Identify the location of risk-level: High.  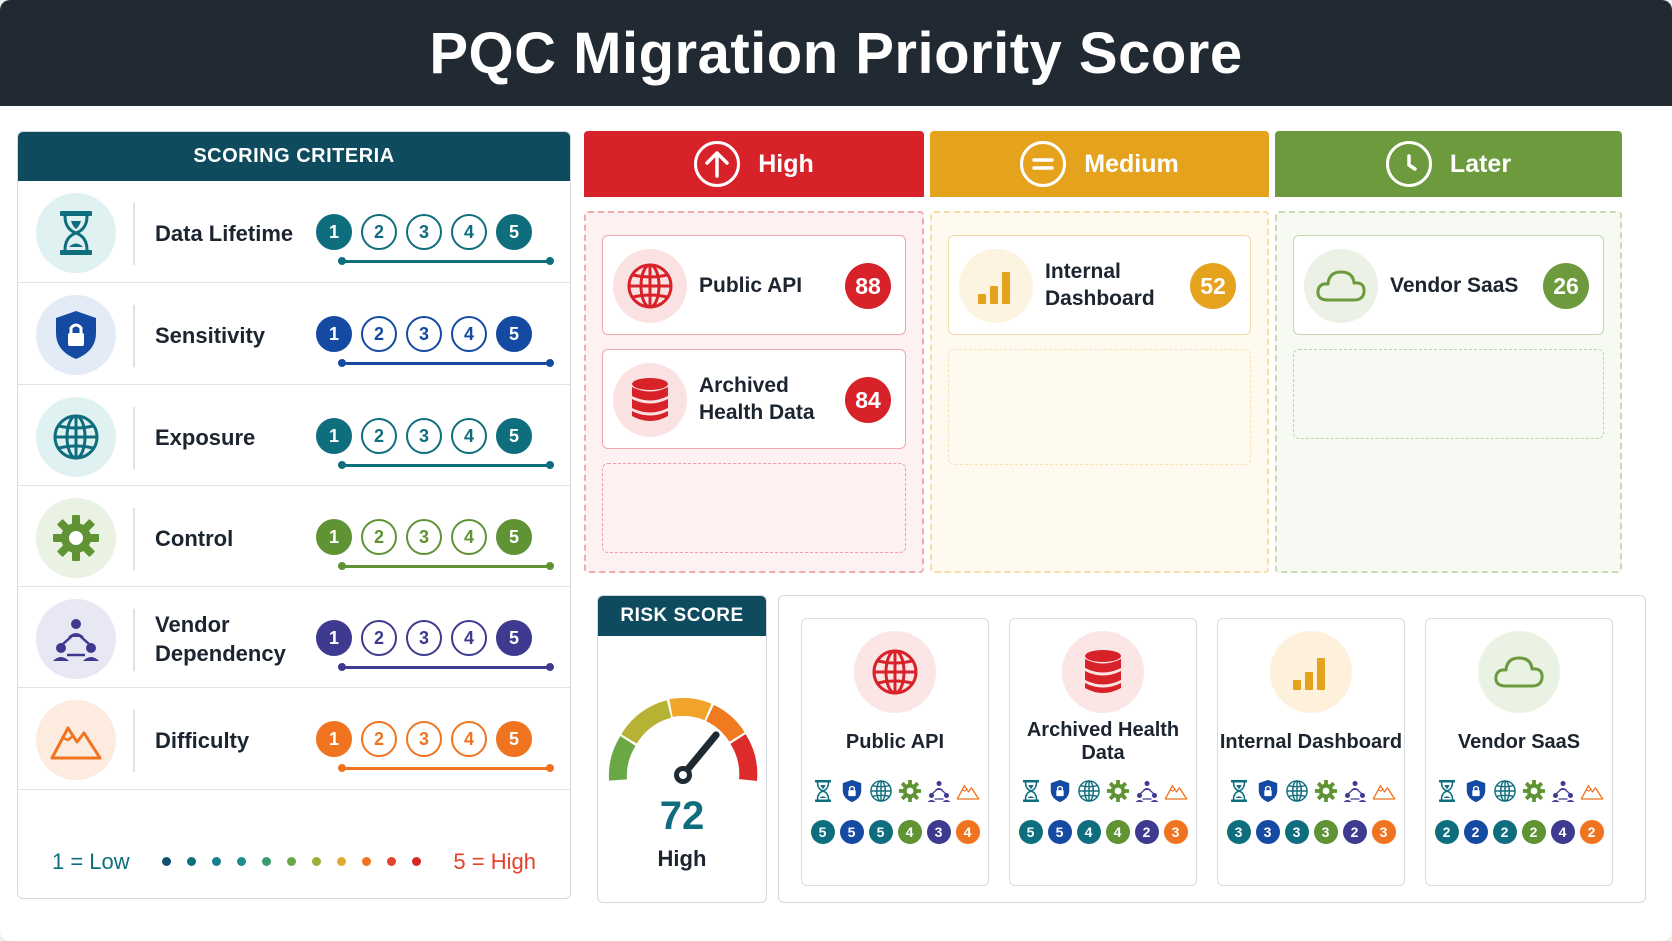
(682, 858).